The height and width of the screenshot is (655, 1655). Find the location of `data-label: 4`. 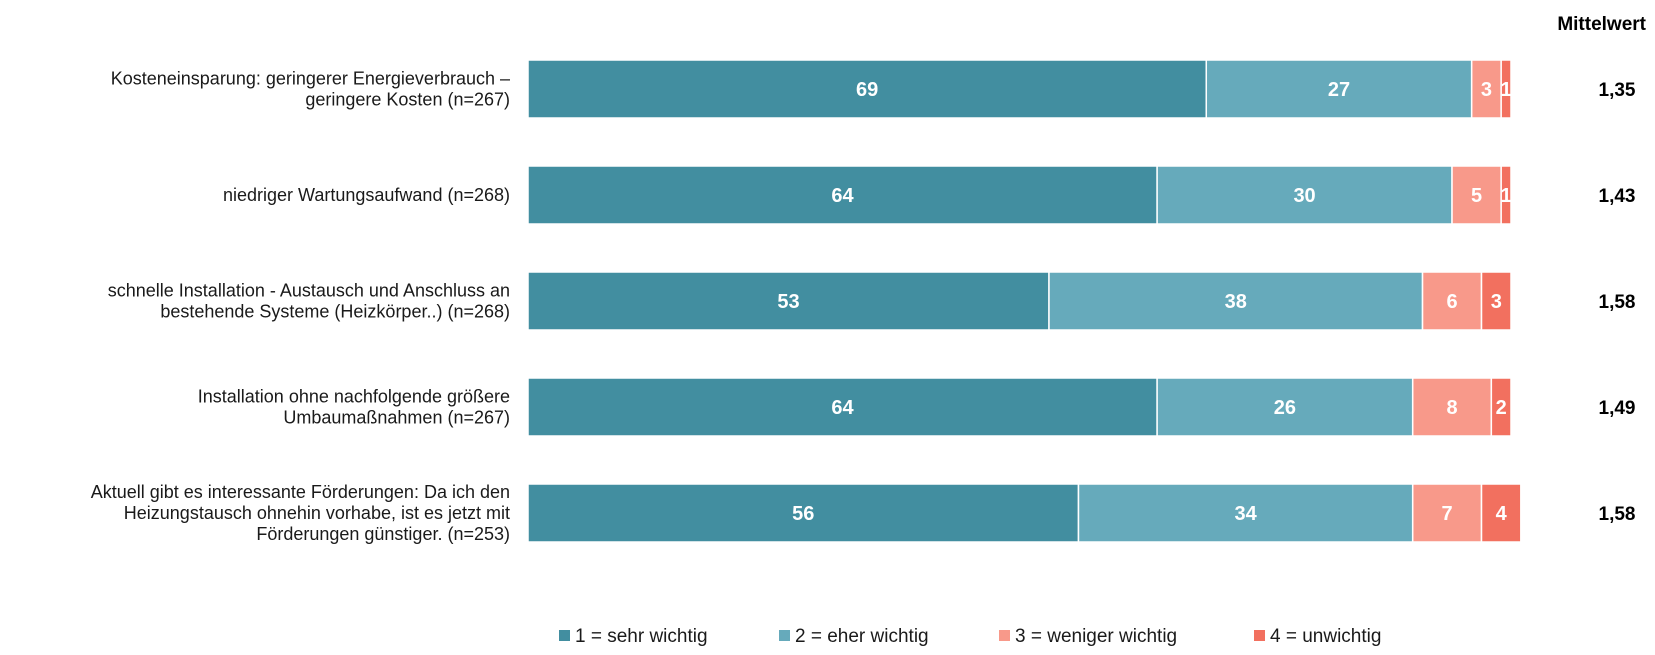

data-label: 4 is located at coordinates (1502, 514).